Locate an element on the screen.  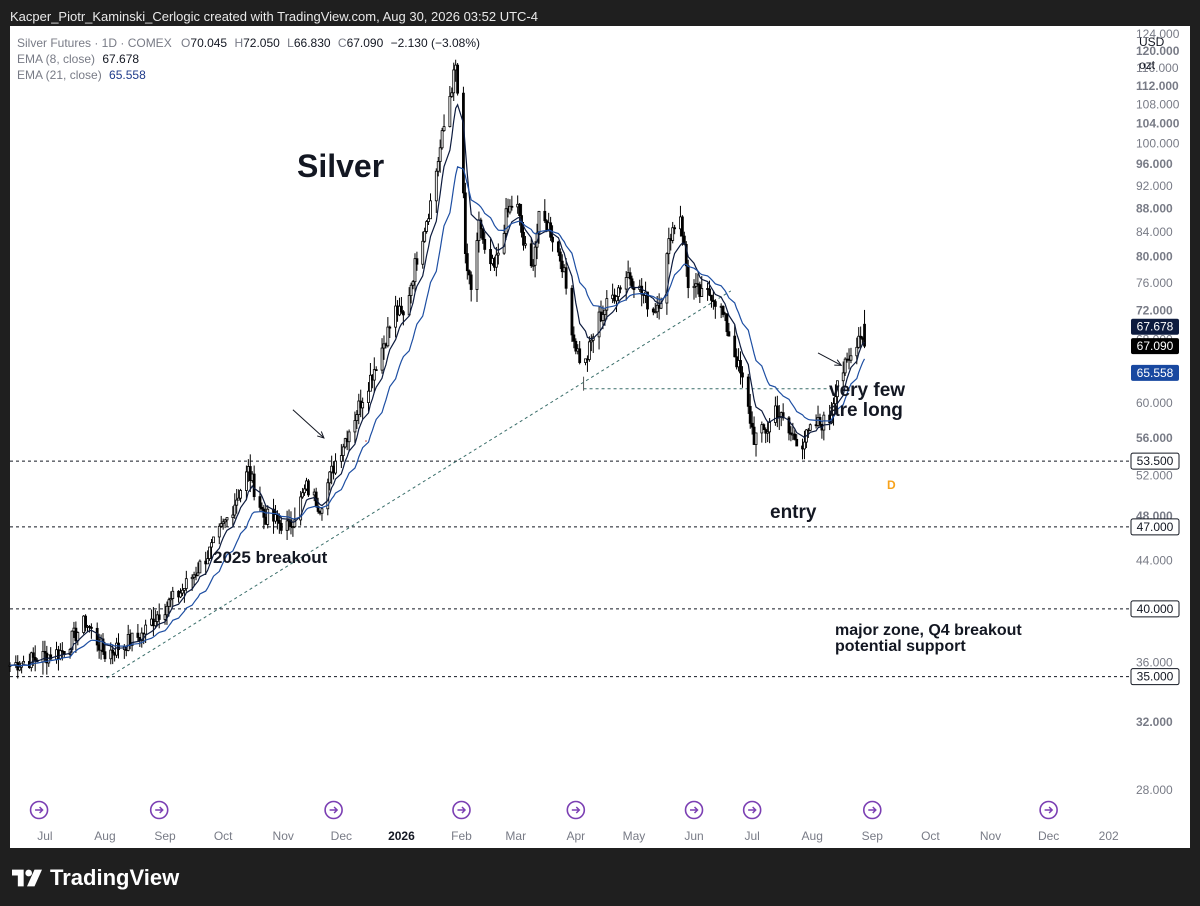
ema8-legend: EMA (8, close) 67.678 is located at coordinates (78, 59).